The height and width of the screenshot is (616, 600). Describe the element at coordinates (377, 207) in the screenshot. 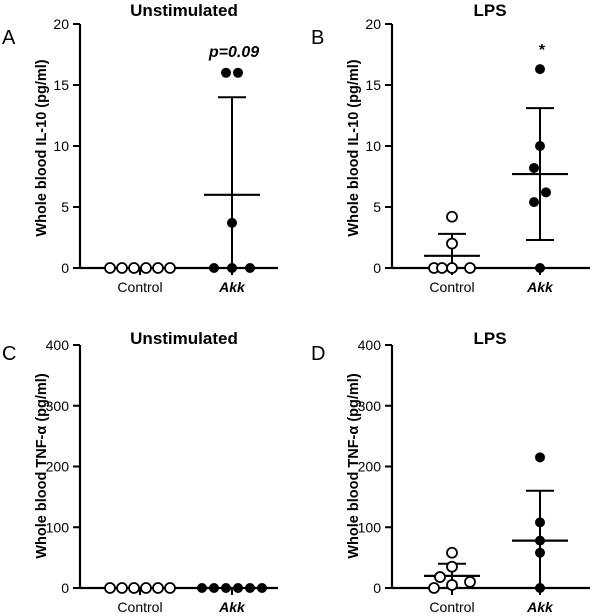

I see `panel-b-y-tick-label: 5` at that location.